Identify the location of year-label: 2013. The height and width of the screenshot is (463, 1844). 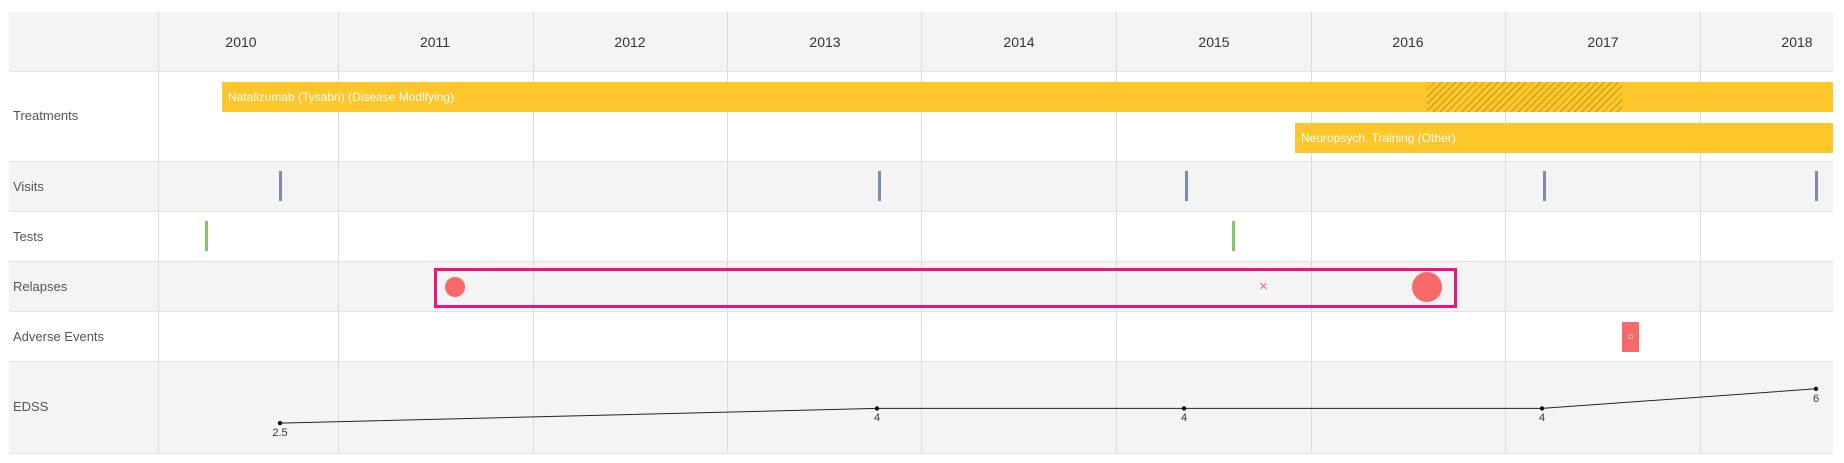
(825, 42).